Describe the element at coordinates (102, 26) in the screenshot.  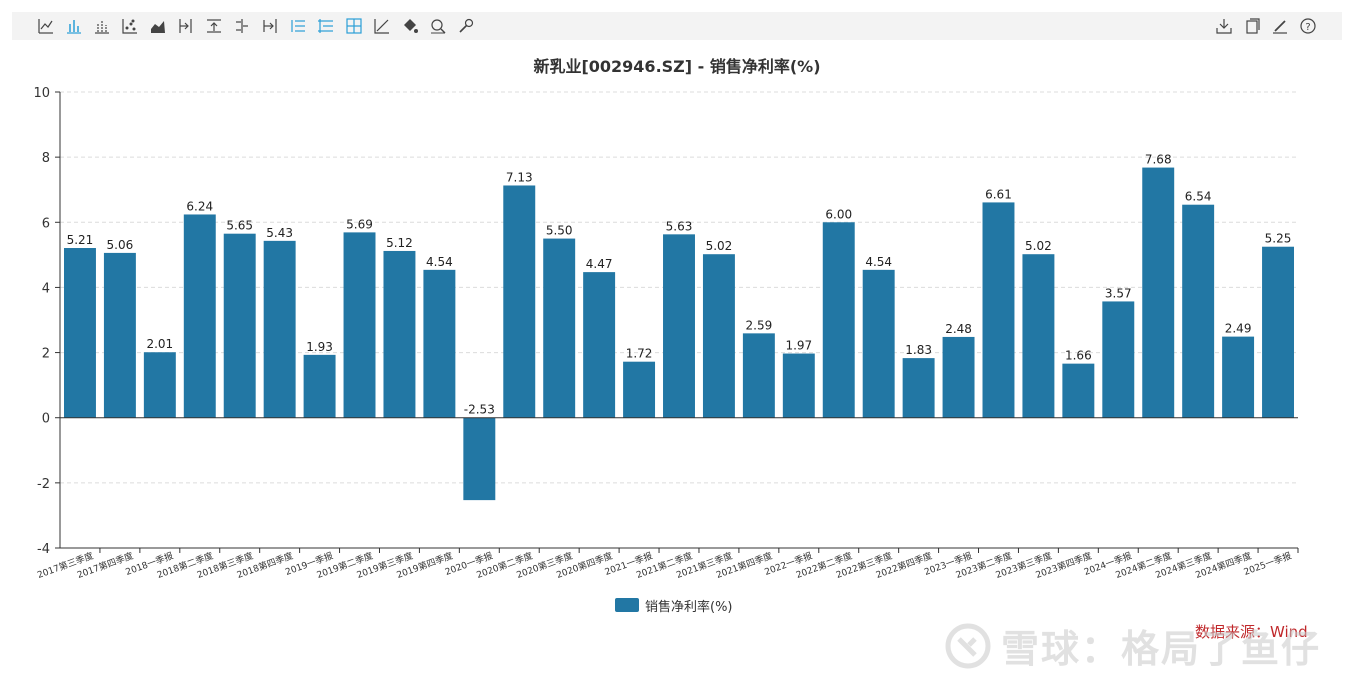
I see `stacked-bar-icon` at that location.